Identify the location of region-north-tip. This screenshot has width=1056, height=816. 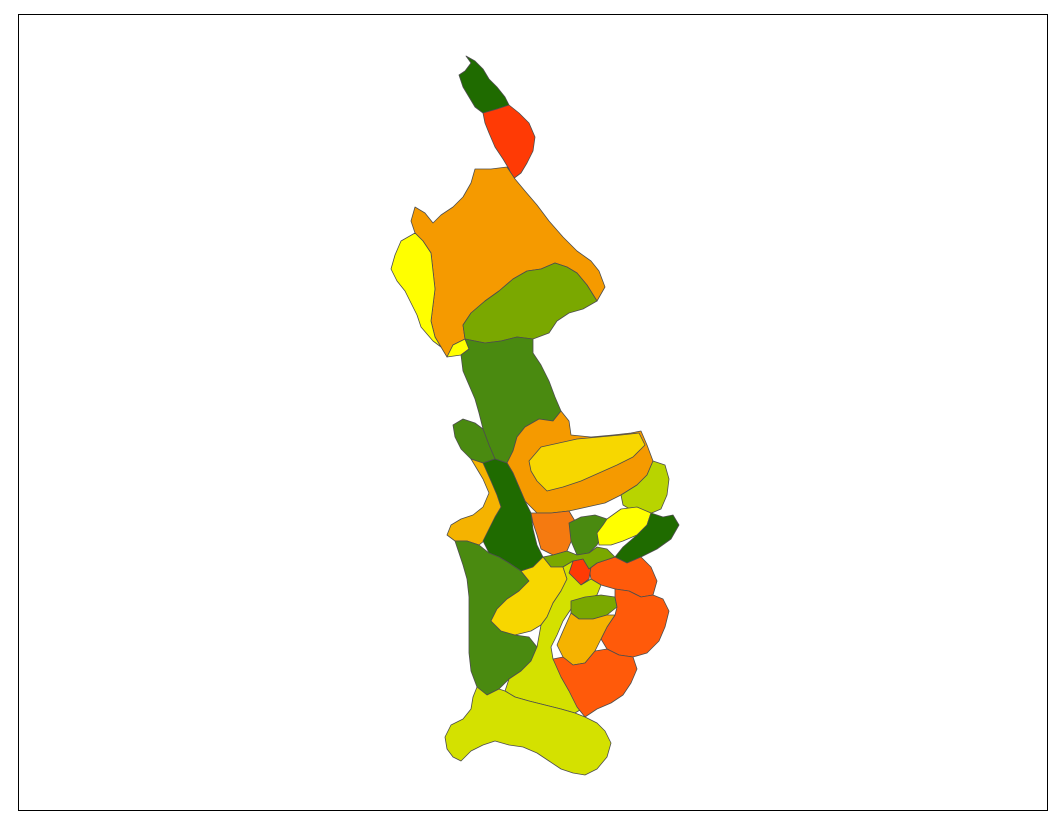
(484, 84).